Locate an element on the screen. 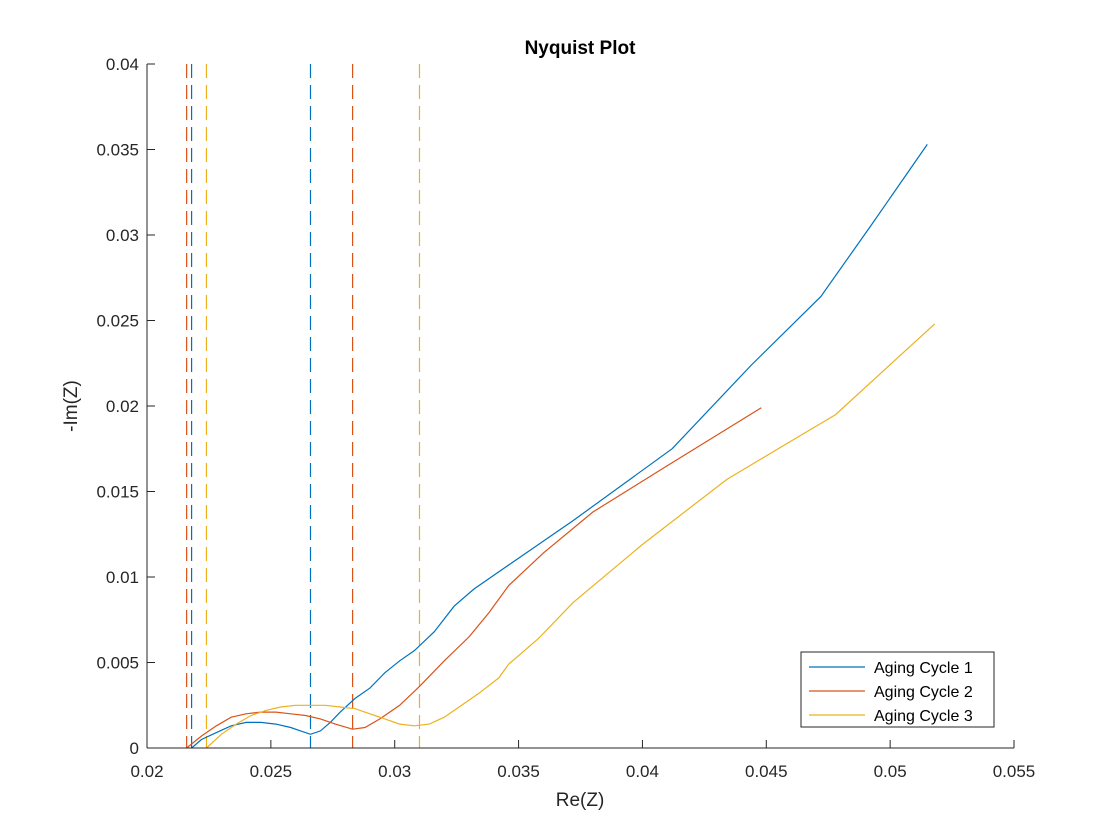 This screenshot has height=840, width=1120. x-tick-label: 0.025 is located at coordinates (271, 771).